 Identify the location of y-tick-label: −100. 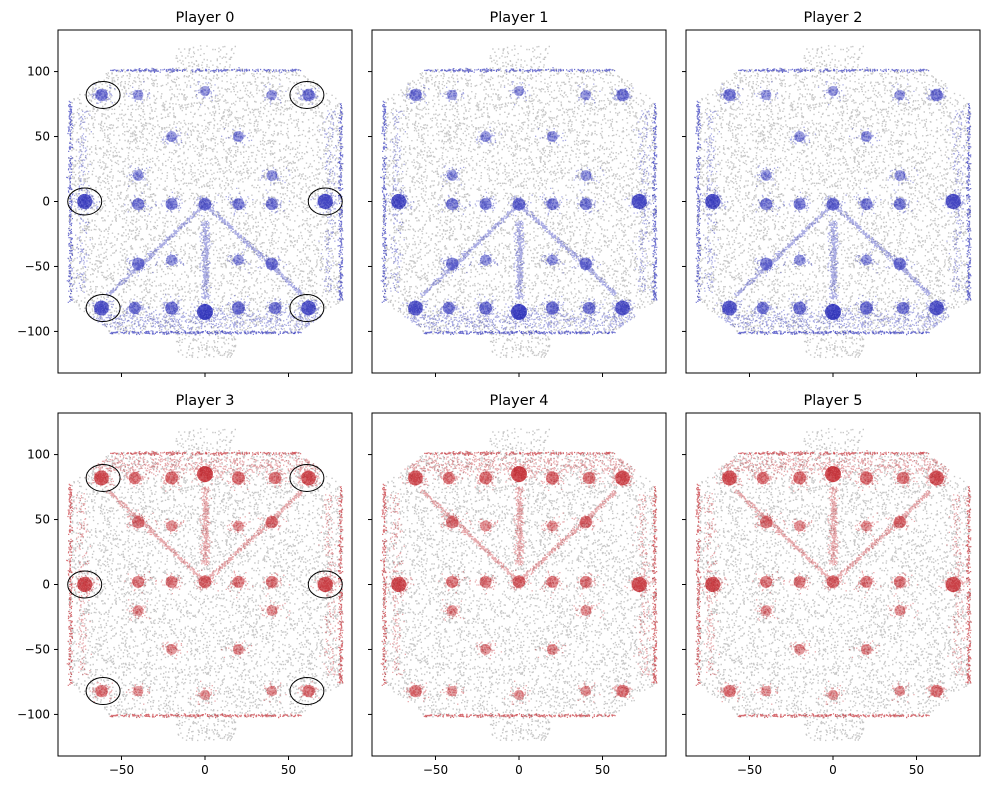
(33, 331).